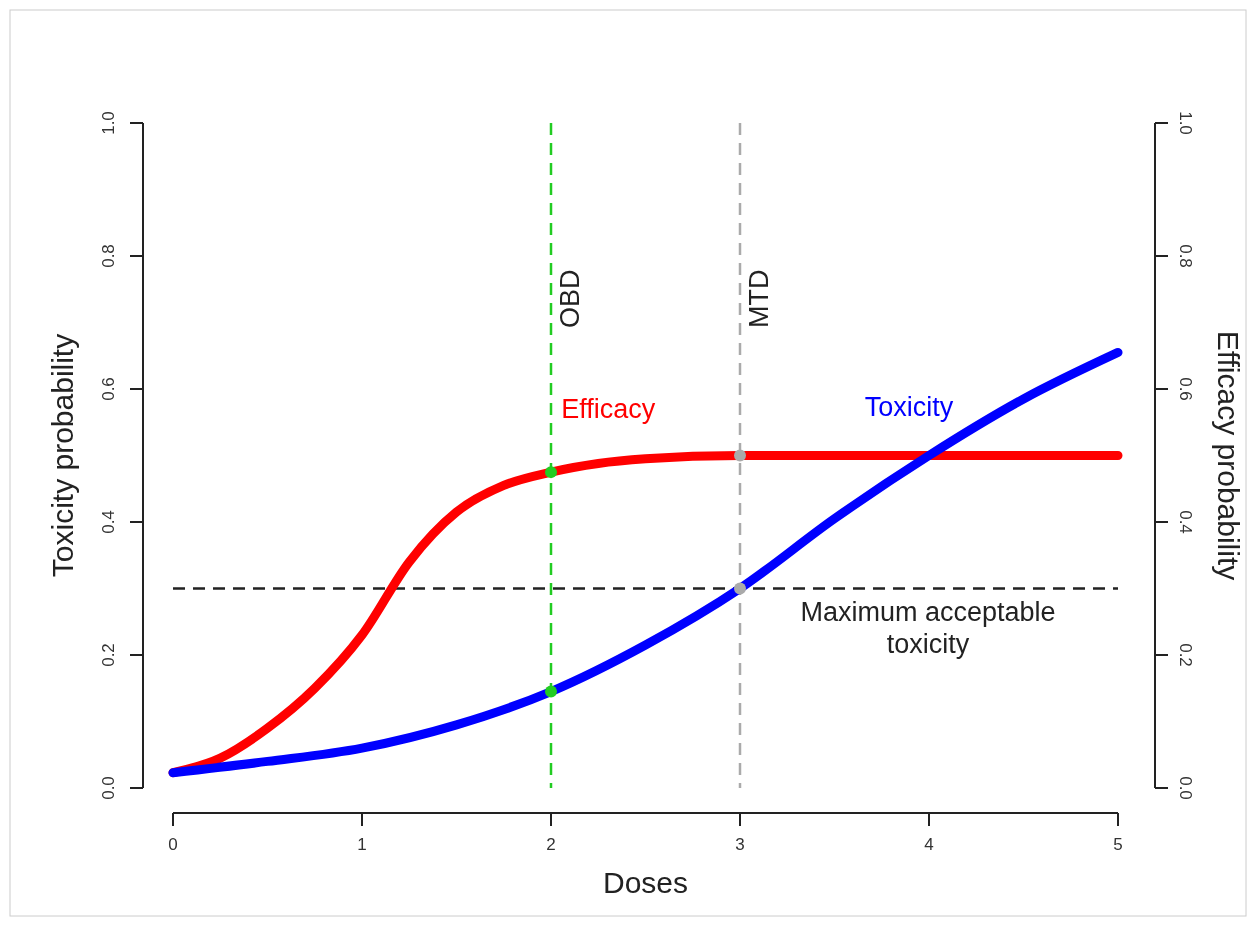 This screenshot has height=930, width=1258. Describe the element at coordinates (1185, 389) in the screenshot. I see `y2-tick-label: 0.6` at that location.